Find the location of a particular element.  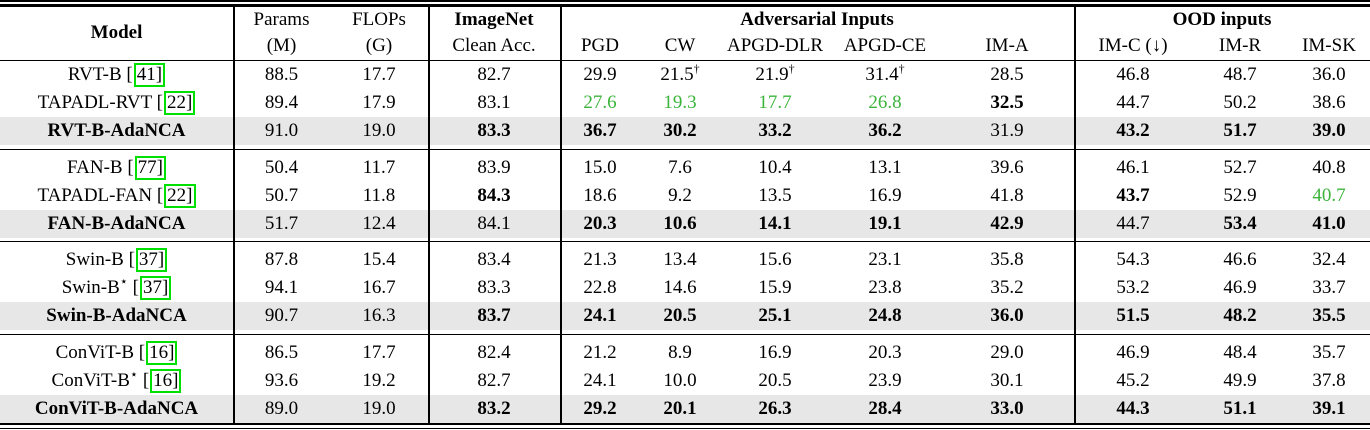

cell-value: 26.8 is located at coordinates (885, 102).